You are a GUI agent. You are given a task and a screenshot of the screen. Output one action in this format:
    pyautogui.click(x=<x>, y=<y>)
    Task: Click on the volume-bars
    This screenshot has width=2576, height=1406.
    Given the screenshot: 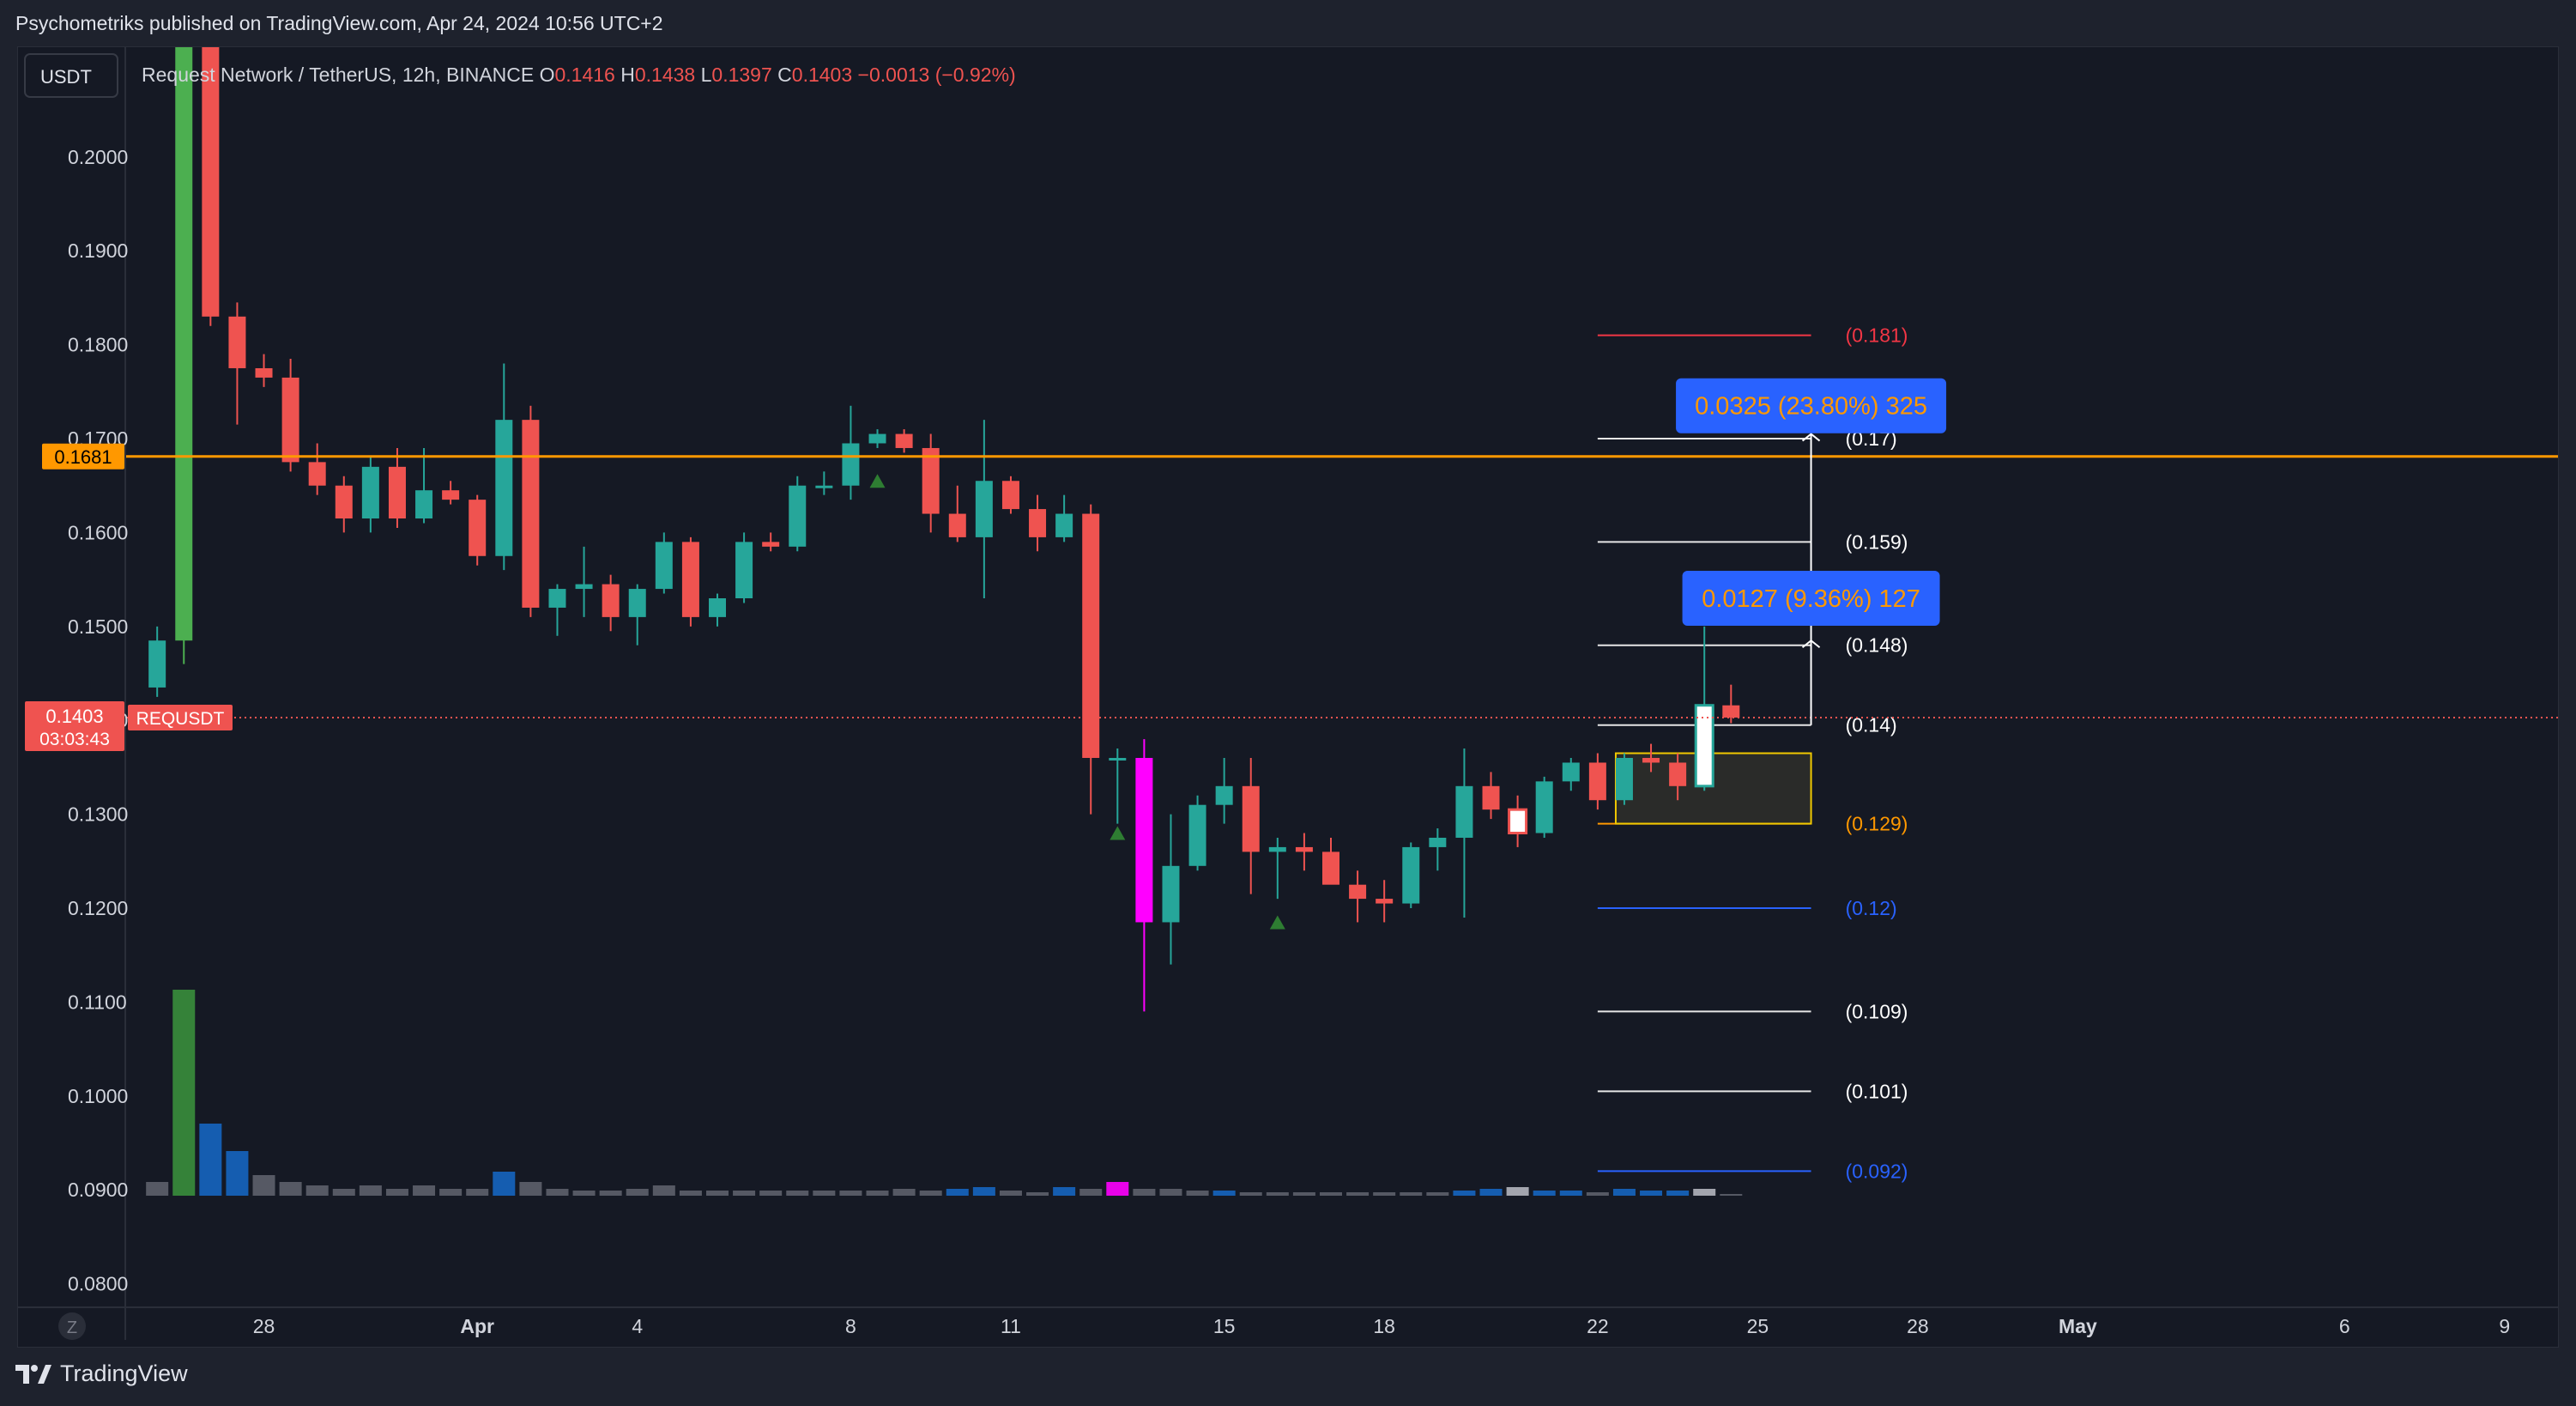 What is the action you would take?
    pyautogui.click(x=945, y=1093)
    